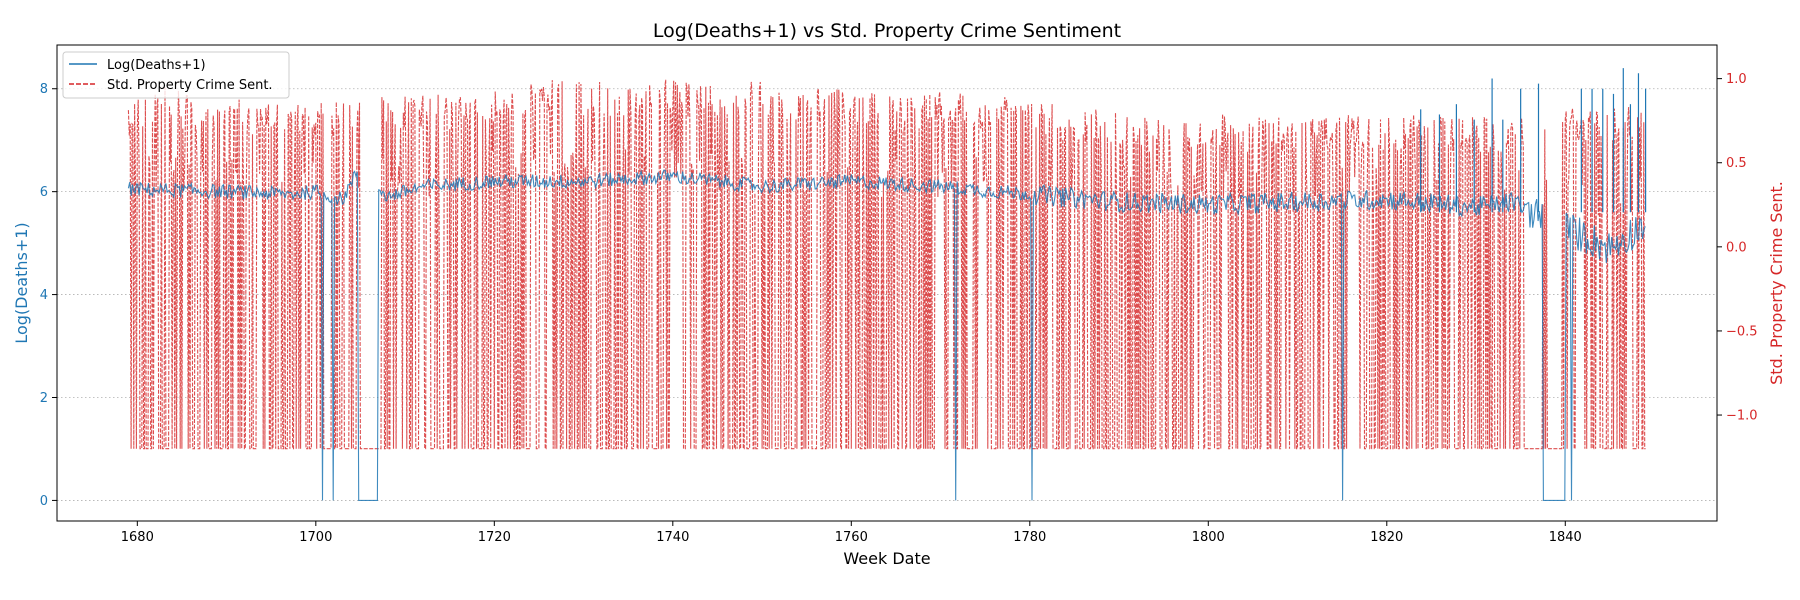  What do you see at coordinates (494, 537) in the screenshot?
I see `x-tick-label: 1720` at bounding box center [494, 537].